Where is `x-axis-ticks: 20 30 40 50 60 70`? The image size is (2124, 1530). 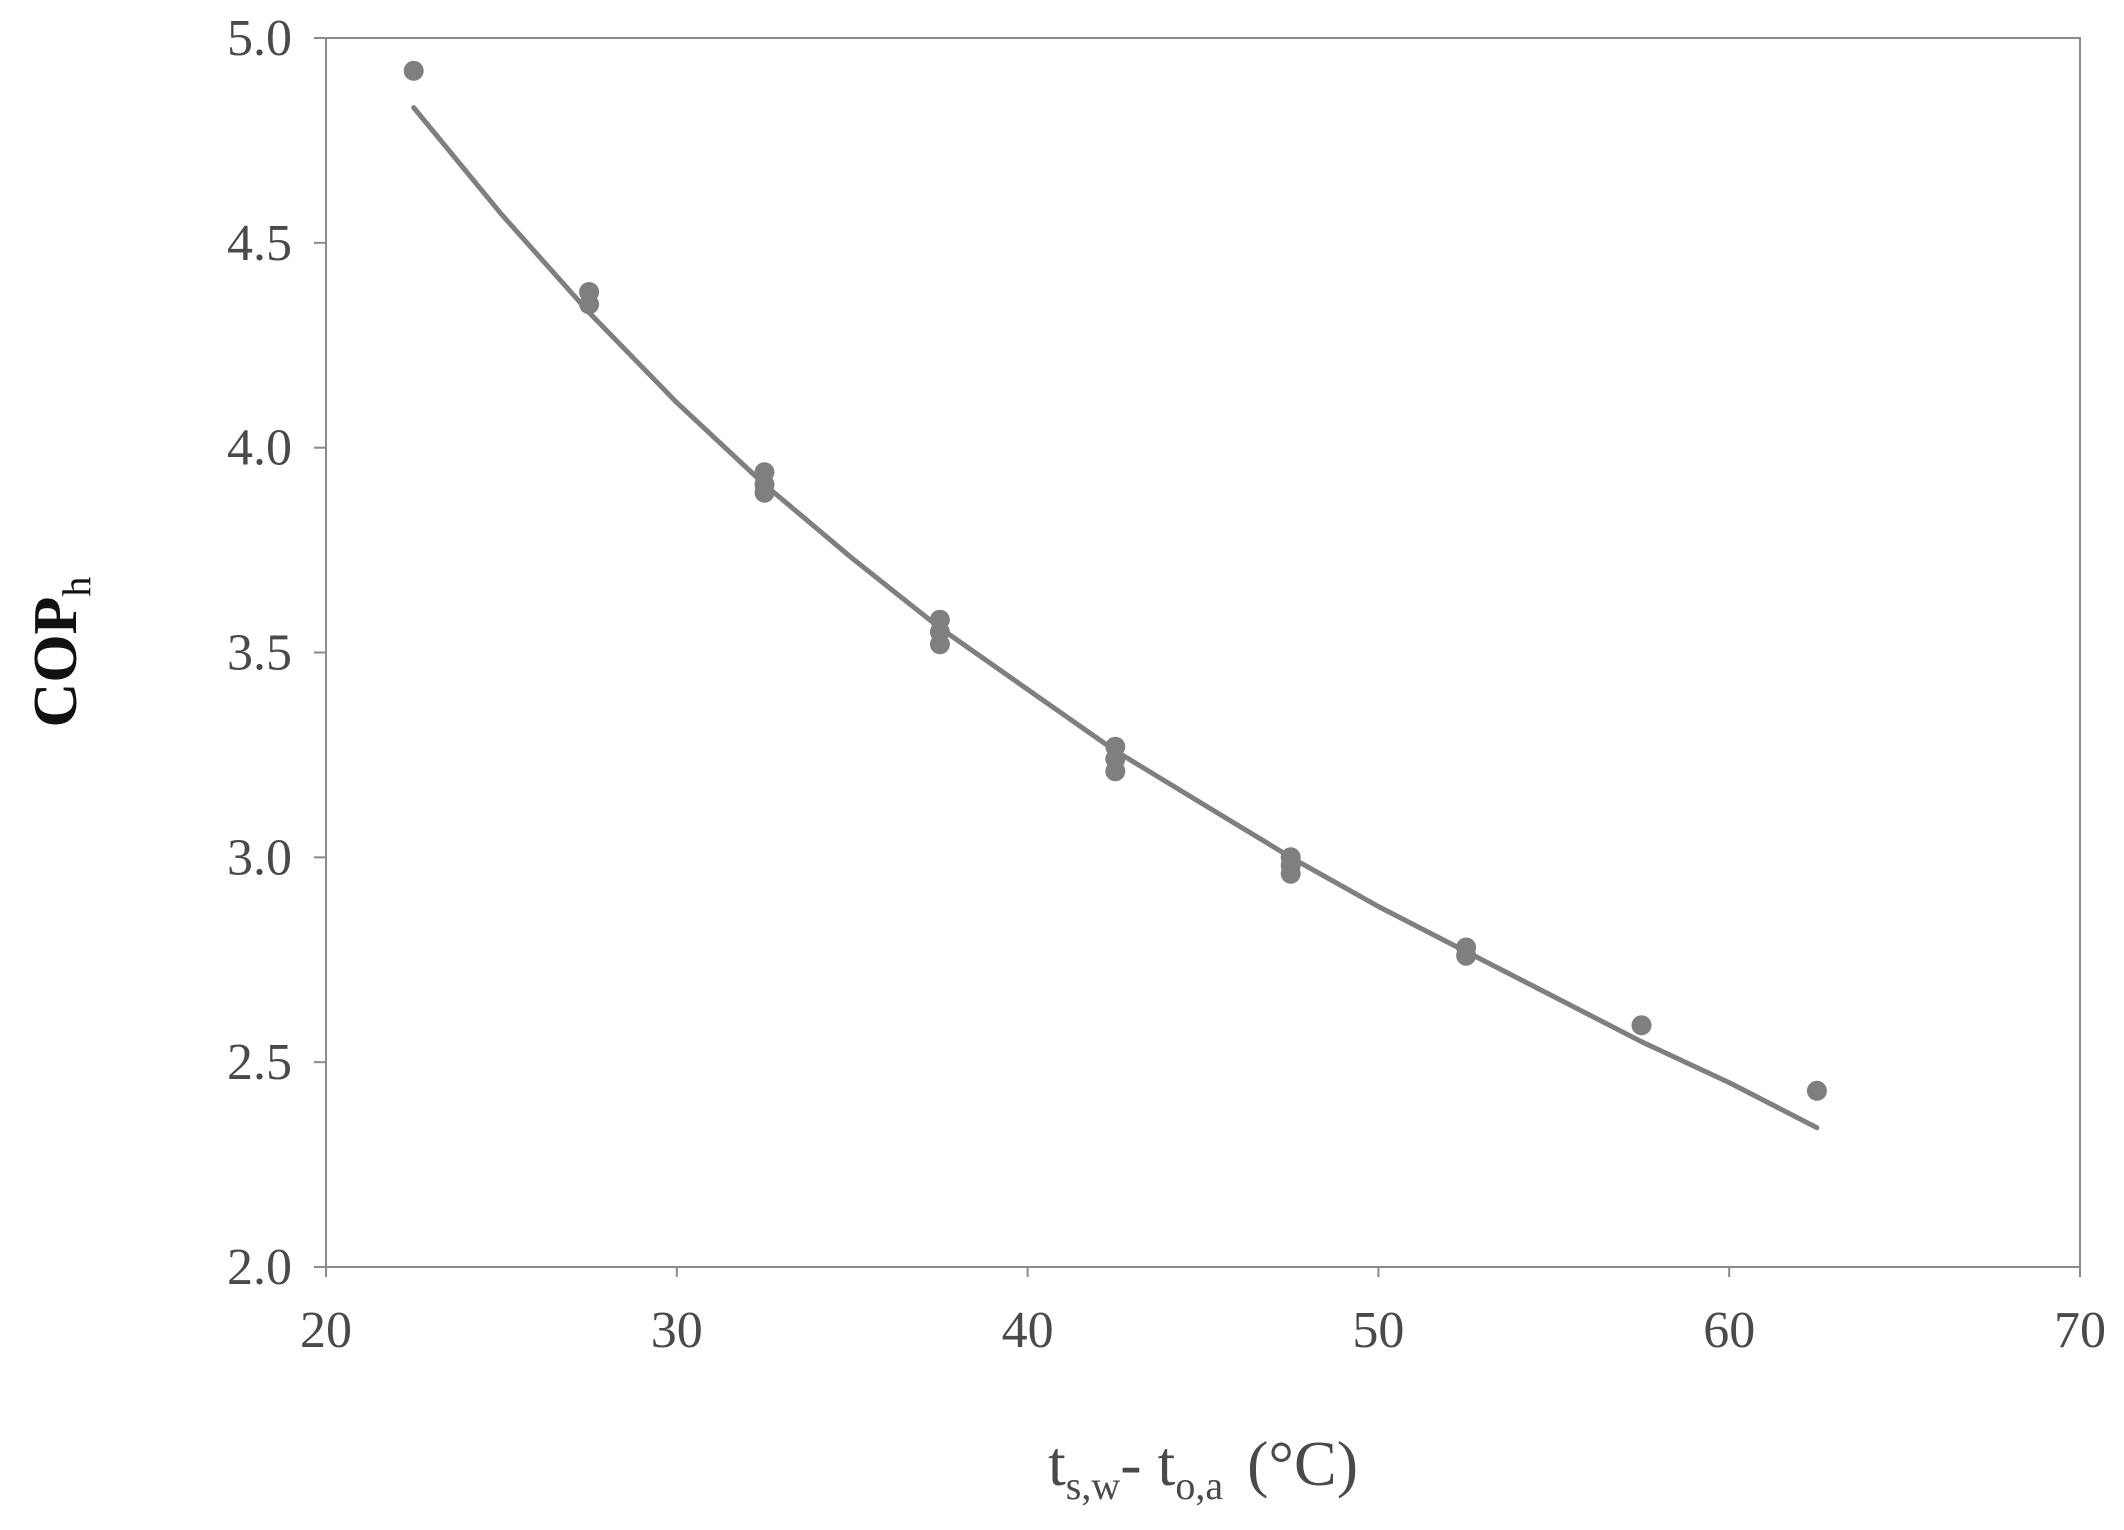 x-axis-ticks: 20 30 40 50 60 70 is located at coordinates (1203, 1313).